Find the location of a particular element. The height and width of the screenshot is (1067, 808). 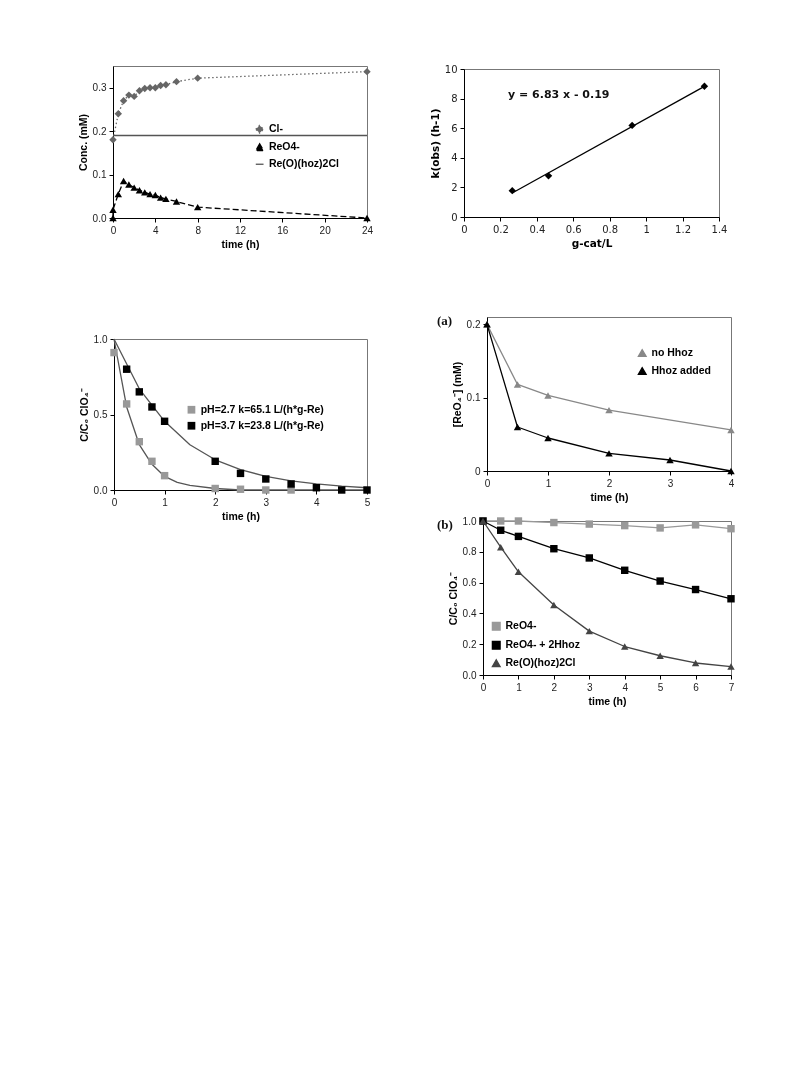

y-axis-title: [ReO₄⁻] (mM) is located at coordinates (456, 394).